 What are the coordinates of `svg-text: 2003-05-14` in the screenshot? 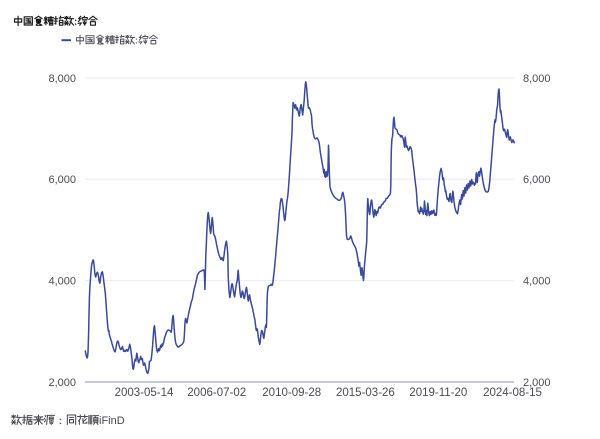 It's located at (144, 393).